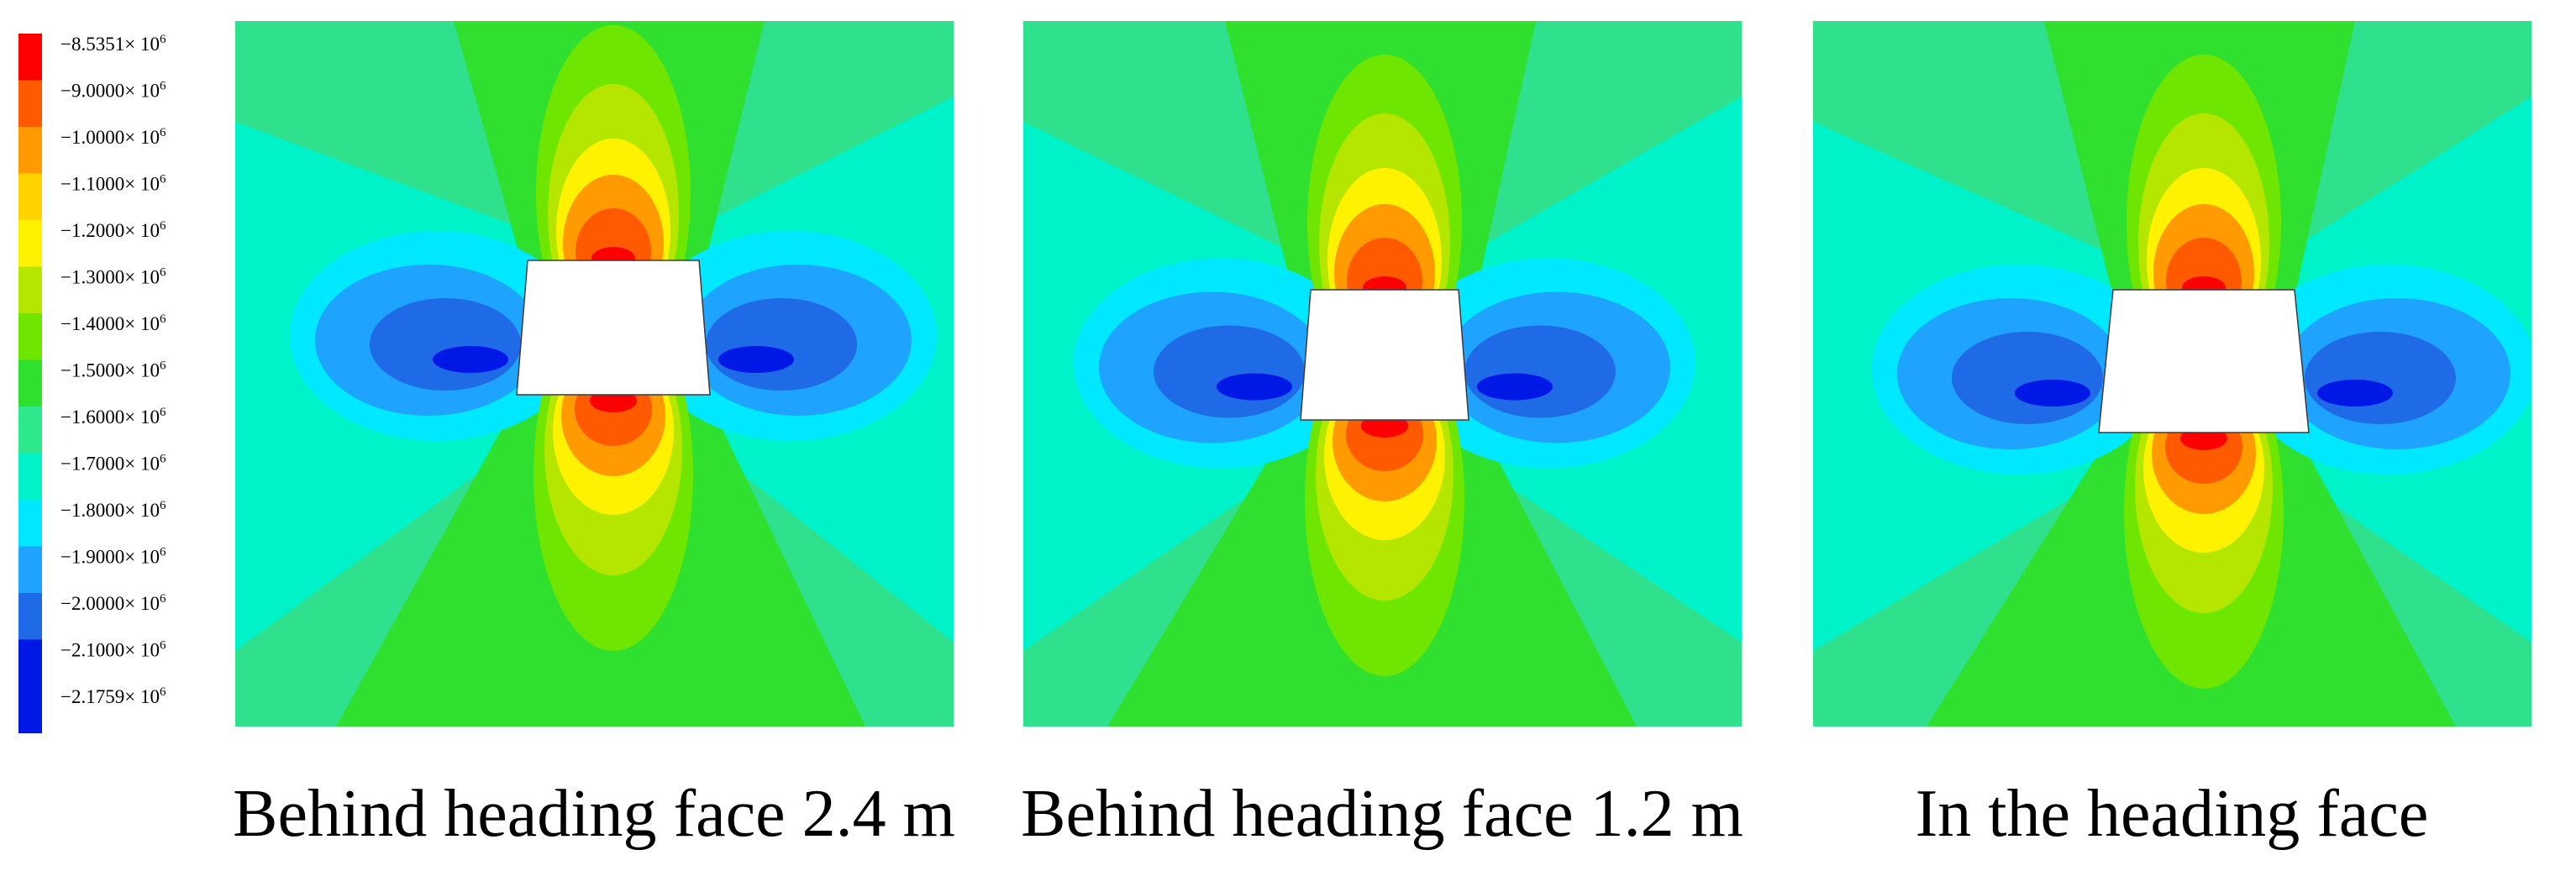 The image size is (2576, 871). I want to click on legend-label: −1.3000× 10⁶, so click(113, 277).